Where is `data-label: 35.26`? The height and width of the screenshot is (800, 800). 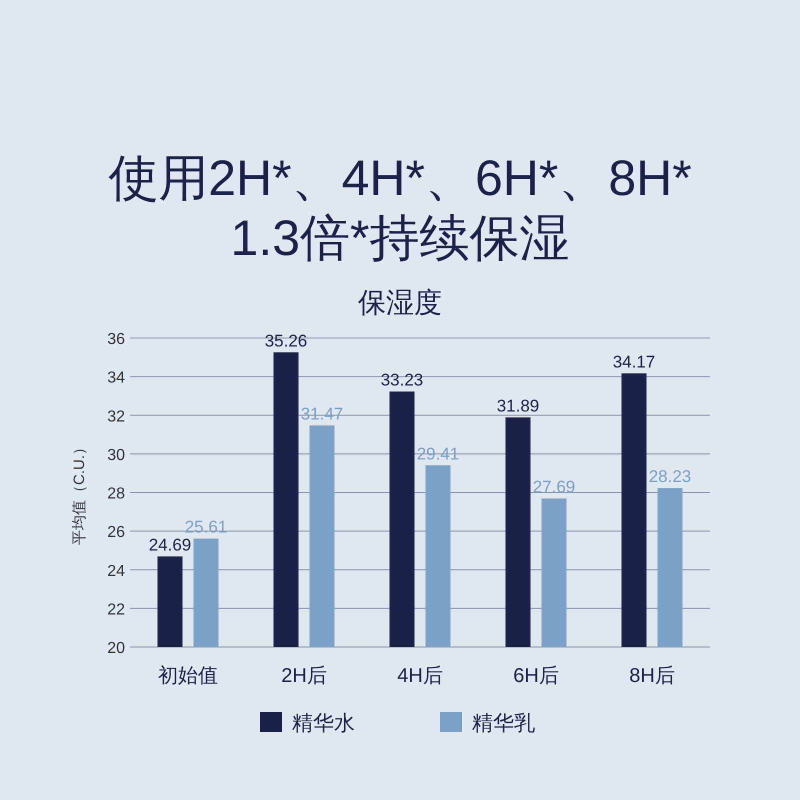 data-label: 35.26 is located at coordinates (286, 340).